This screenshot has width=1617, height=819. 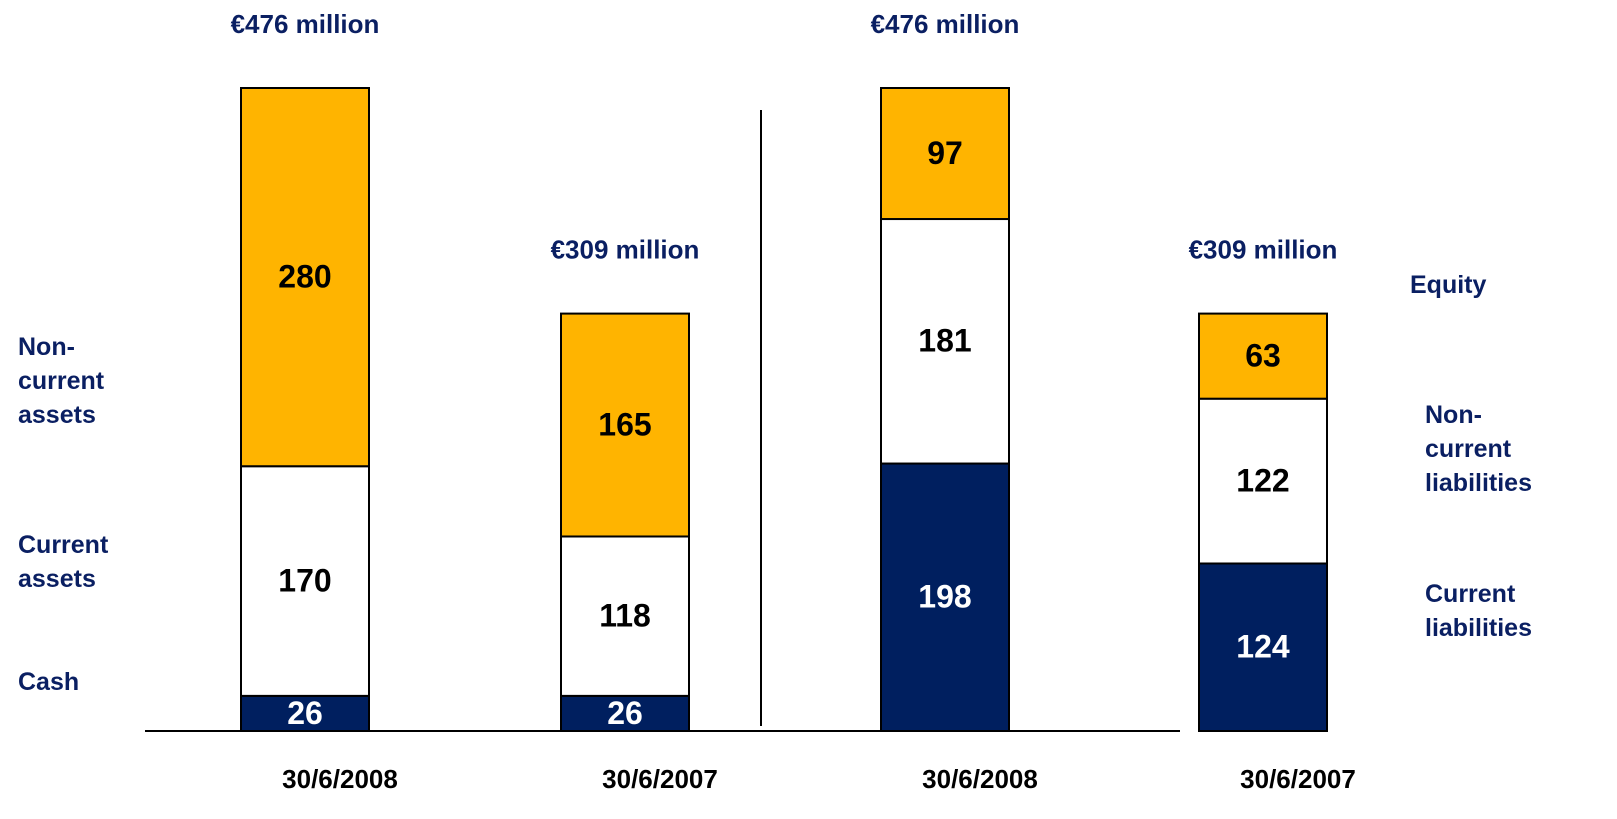 What do you see at coordinates (1448, 285) in the screenshot?
I see `legend-label: Equity` at bounding box center [1448, 285].